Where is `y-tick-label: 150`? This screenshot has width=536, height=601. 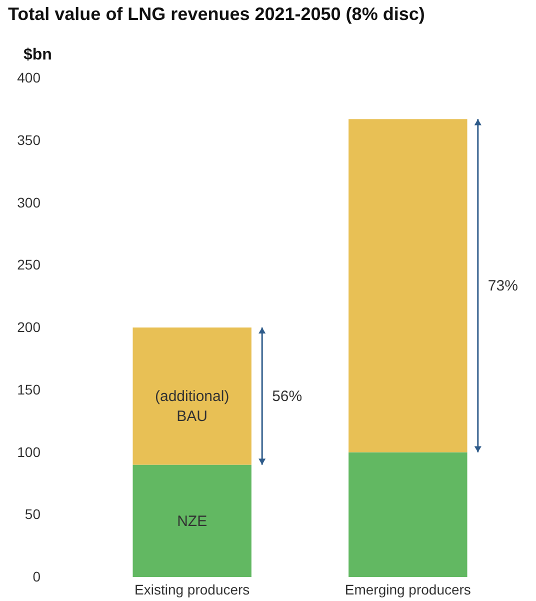 y-tick-label: 150 is located at coordinates (29, 389).